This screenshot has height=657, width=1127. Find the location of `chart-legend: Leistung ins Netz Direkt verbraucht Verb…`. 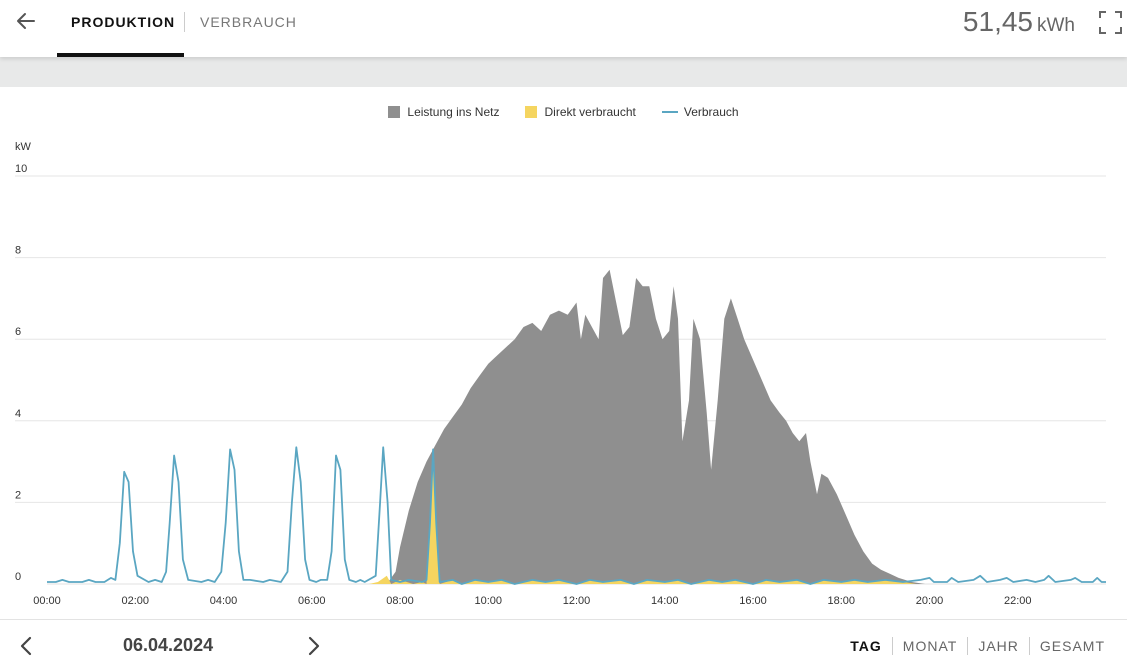

chart-legend: Leistung ins Netz Direkt verbraucht Verb… is located at coordinates (563, 112).